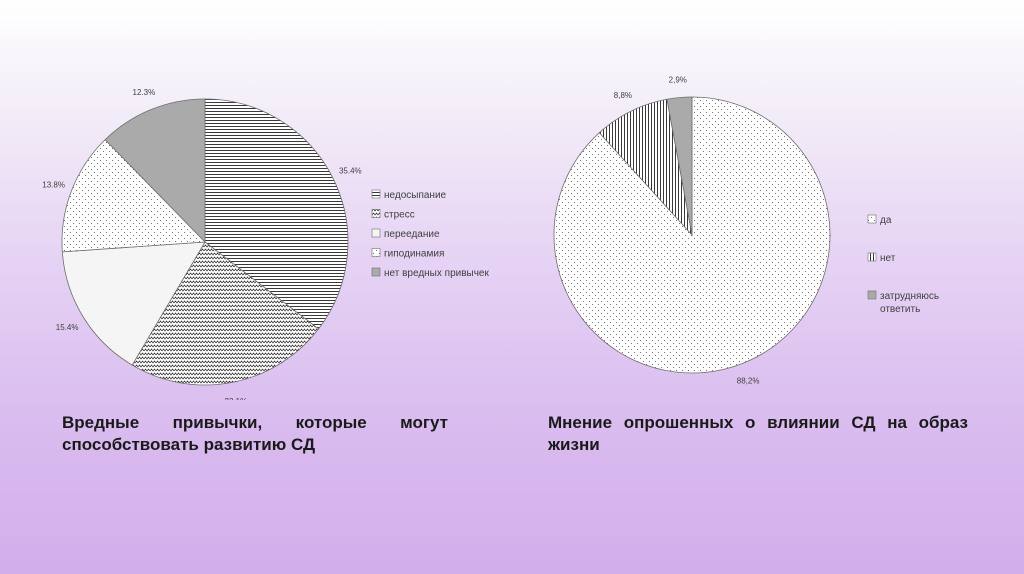  Describe the element at coordinates (350, 170) in the screenshot. I see `data-label-недосыпание: 35.4%` at that location.